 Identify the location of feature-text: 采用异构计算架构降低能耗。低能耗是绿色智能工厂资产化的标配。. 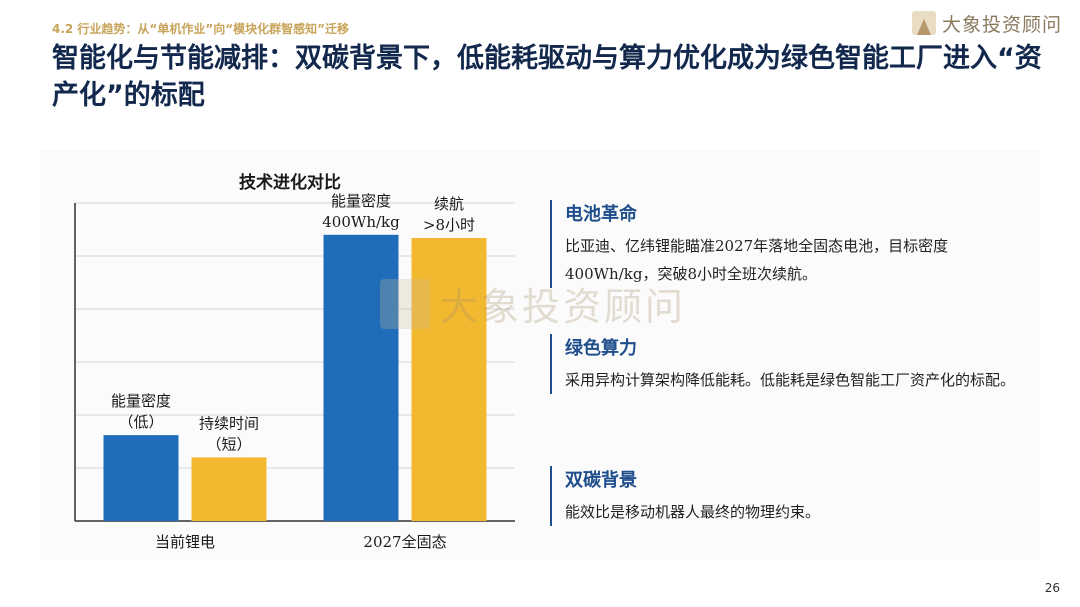
(790, 380).